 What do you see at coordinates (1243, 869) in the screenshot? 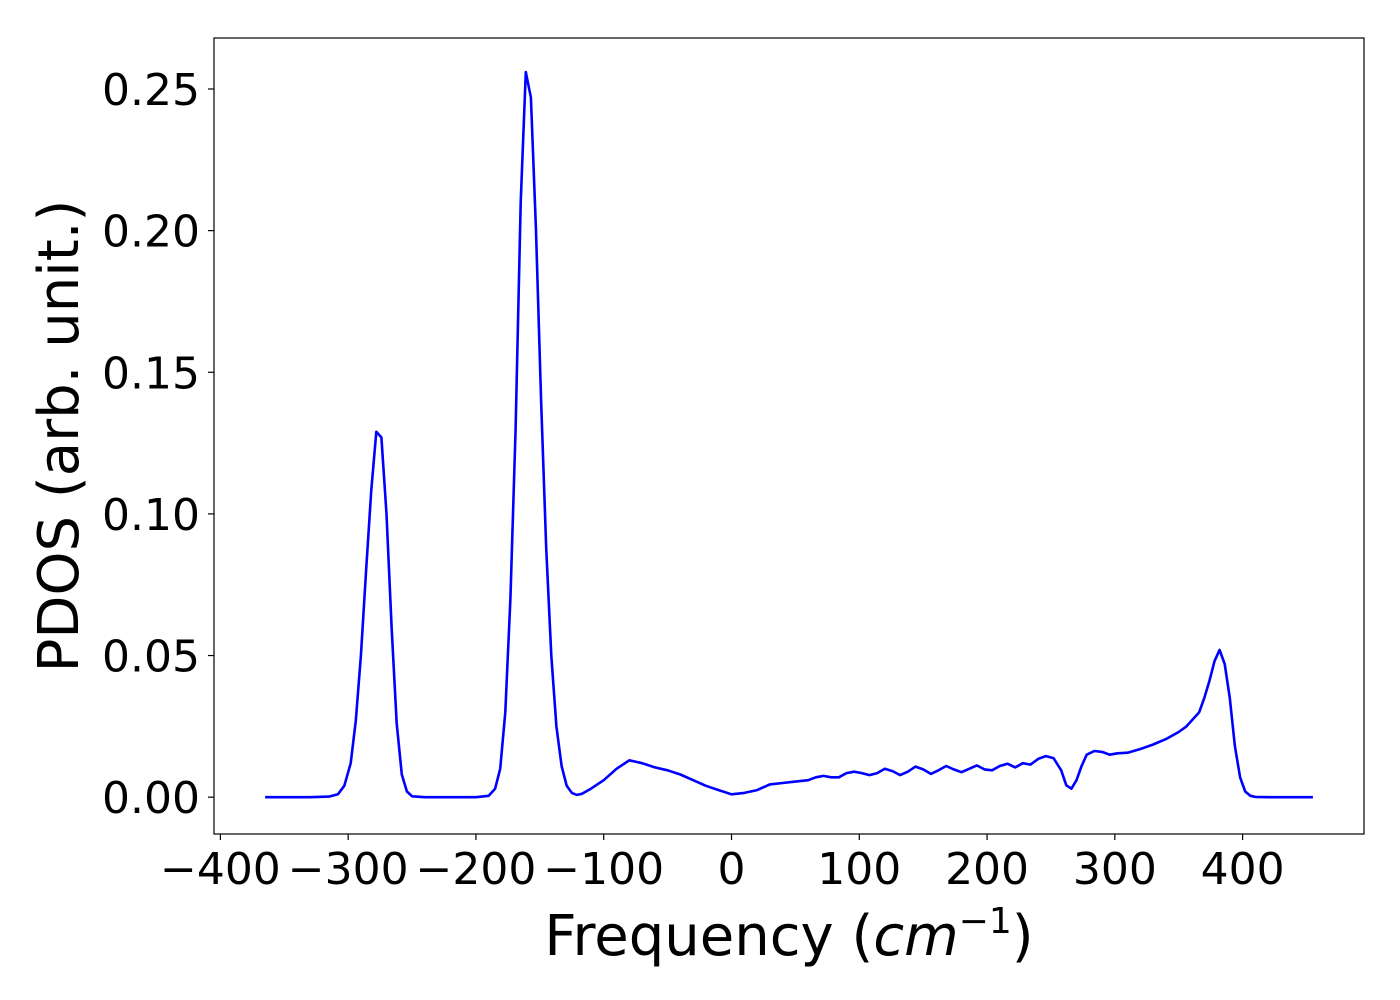
I see `x-tick-label: 400` at bounding box center [1243, 869].